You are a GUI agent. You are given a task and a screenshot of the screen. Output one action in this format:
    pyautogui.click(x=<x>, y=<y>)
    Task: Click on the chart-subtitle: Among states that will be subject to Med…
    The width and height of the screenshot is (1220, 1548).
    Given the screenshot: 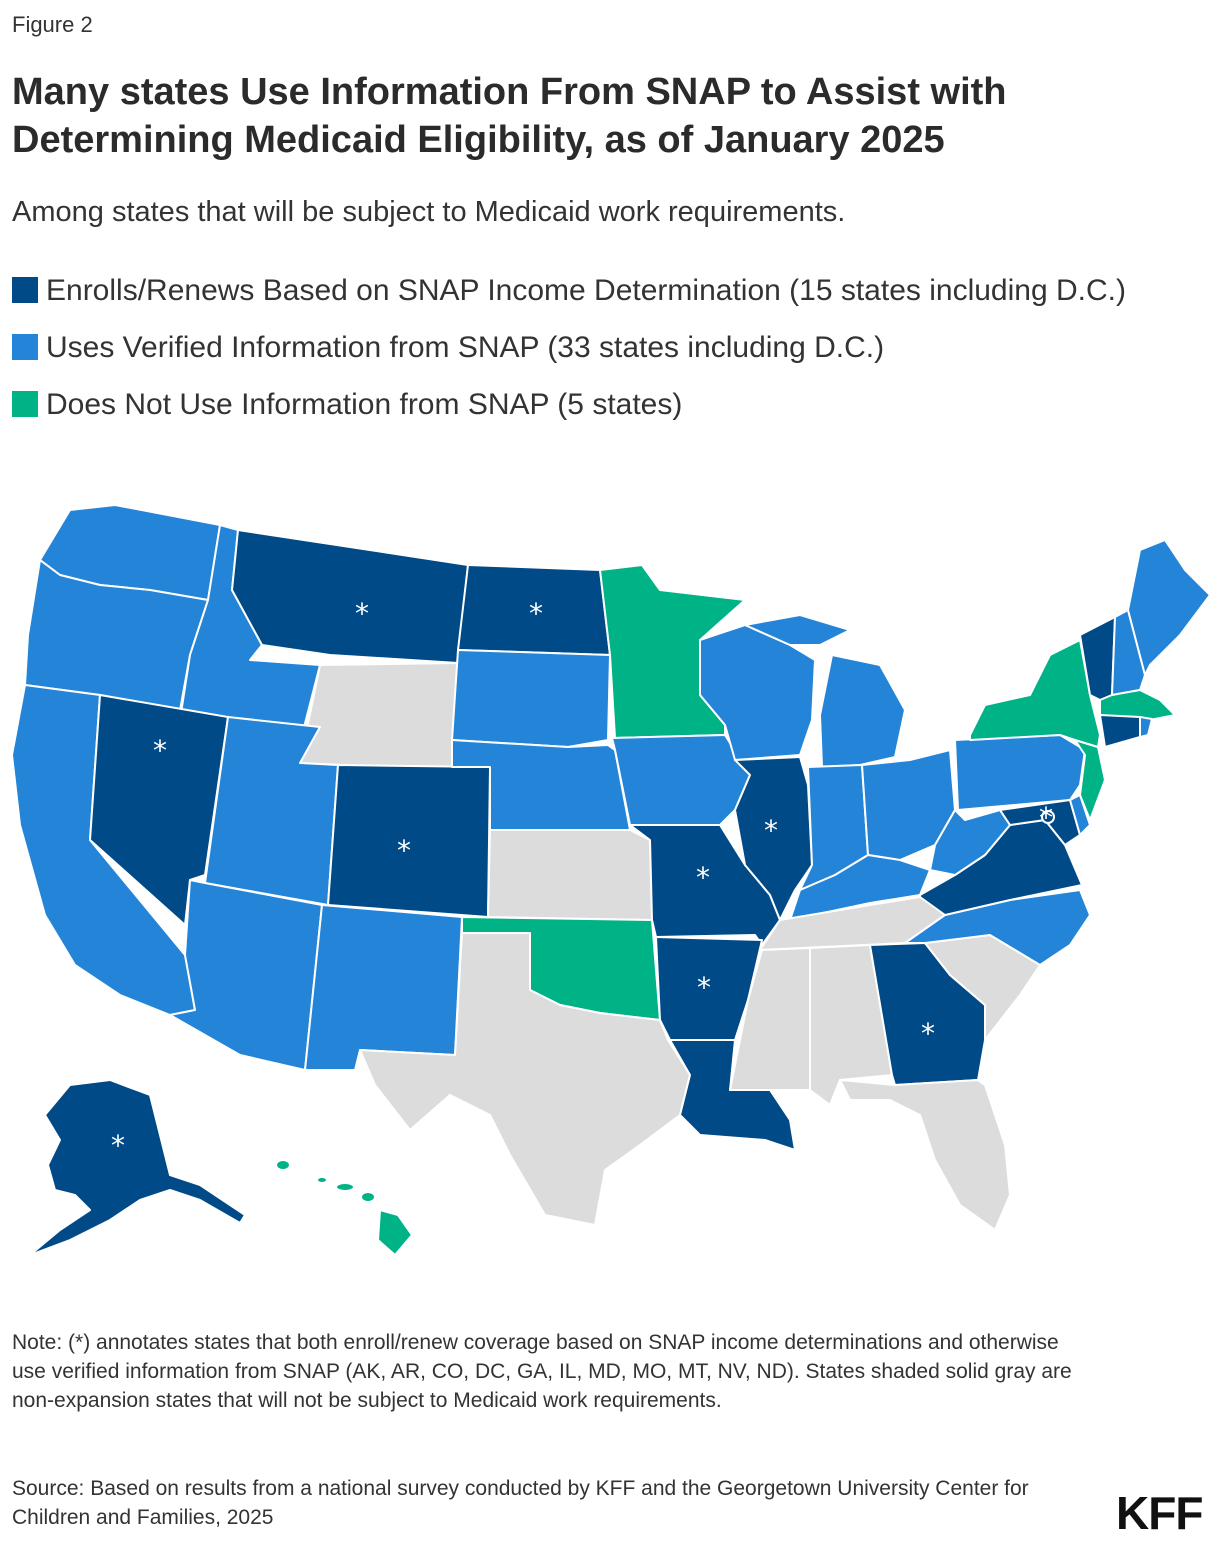 What is the action you would take?
    pyautogui.click(x=429, y=212)
    